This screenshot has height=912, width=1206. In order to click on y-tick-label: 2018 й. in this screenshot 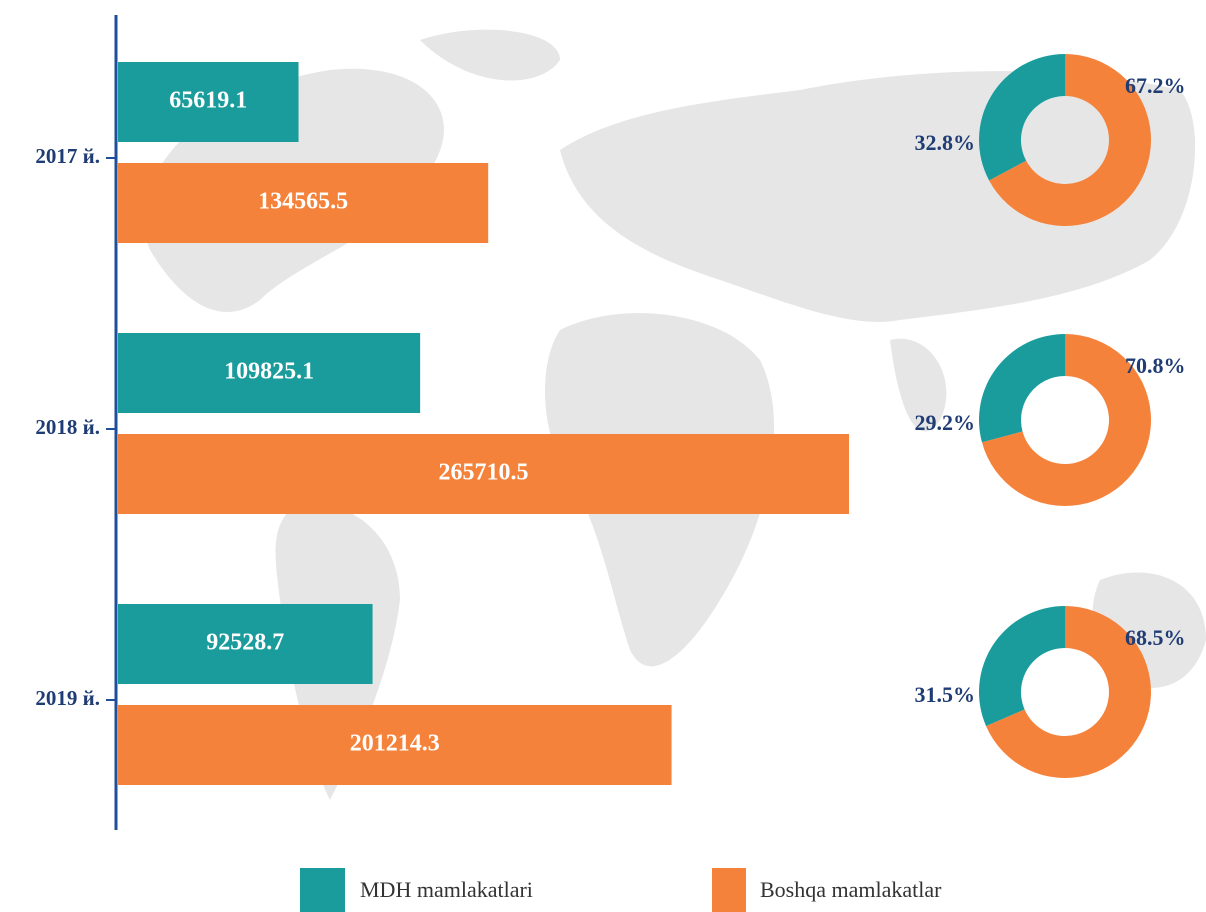, I will do `click(67, 427)`.